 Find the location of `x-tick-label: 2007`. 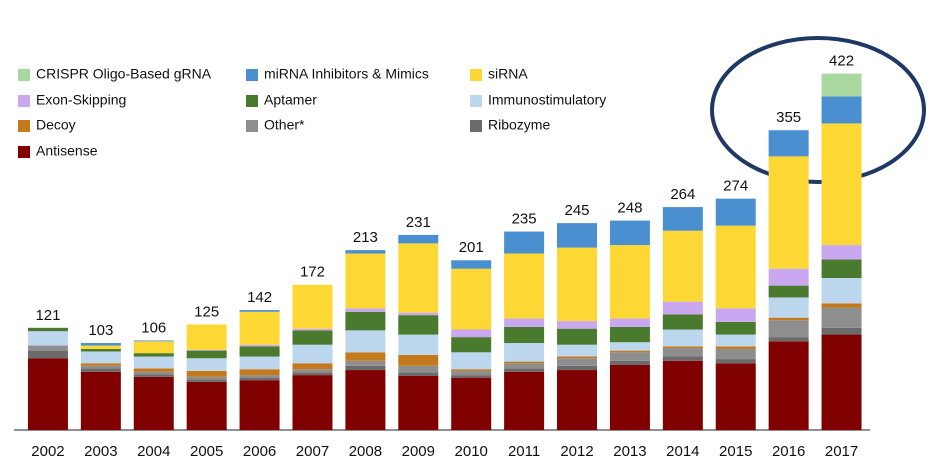

x-tick-label: 2007 is located at coordinates (312, 451).